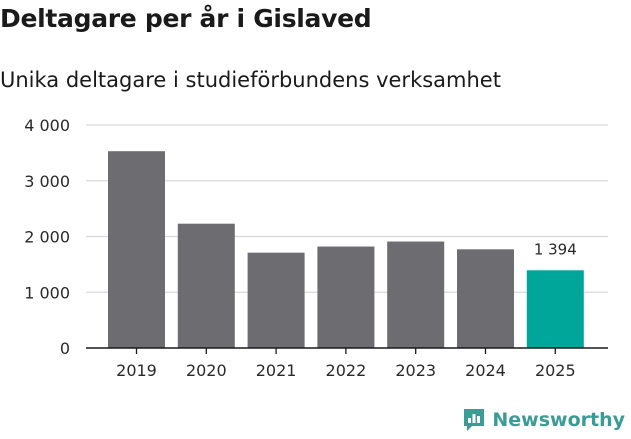 The height and width of the screenshot is (439, 631). What do you see at coordinates (555, 309) in the screenshot?
I see `bar-2025` at bounding box center [555, 309].